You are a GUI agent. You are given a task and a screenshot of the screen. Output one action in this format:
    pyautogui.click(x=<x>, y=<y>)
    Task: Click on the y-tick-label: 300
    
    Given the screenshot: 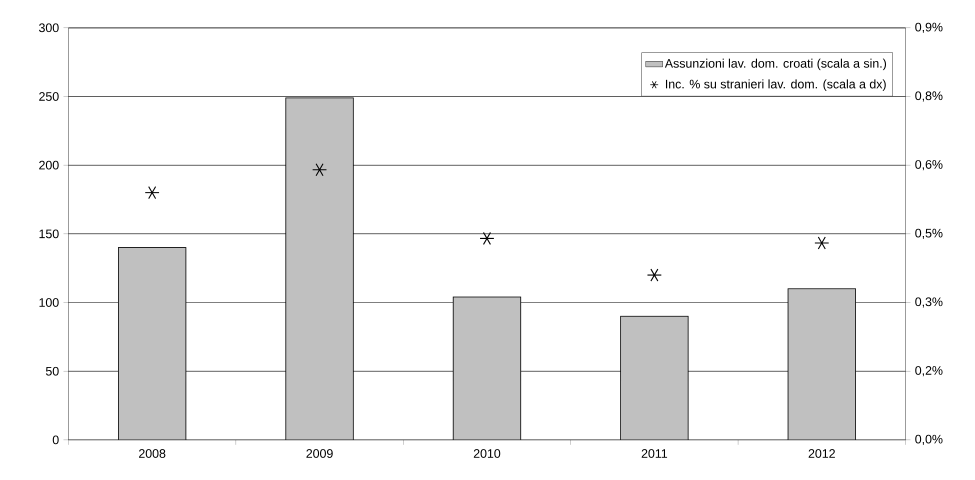 What is the action you would take?
    pyautogui.click(x=49, y=28)
    